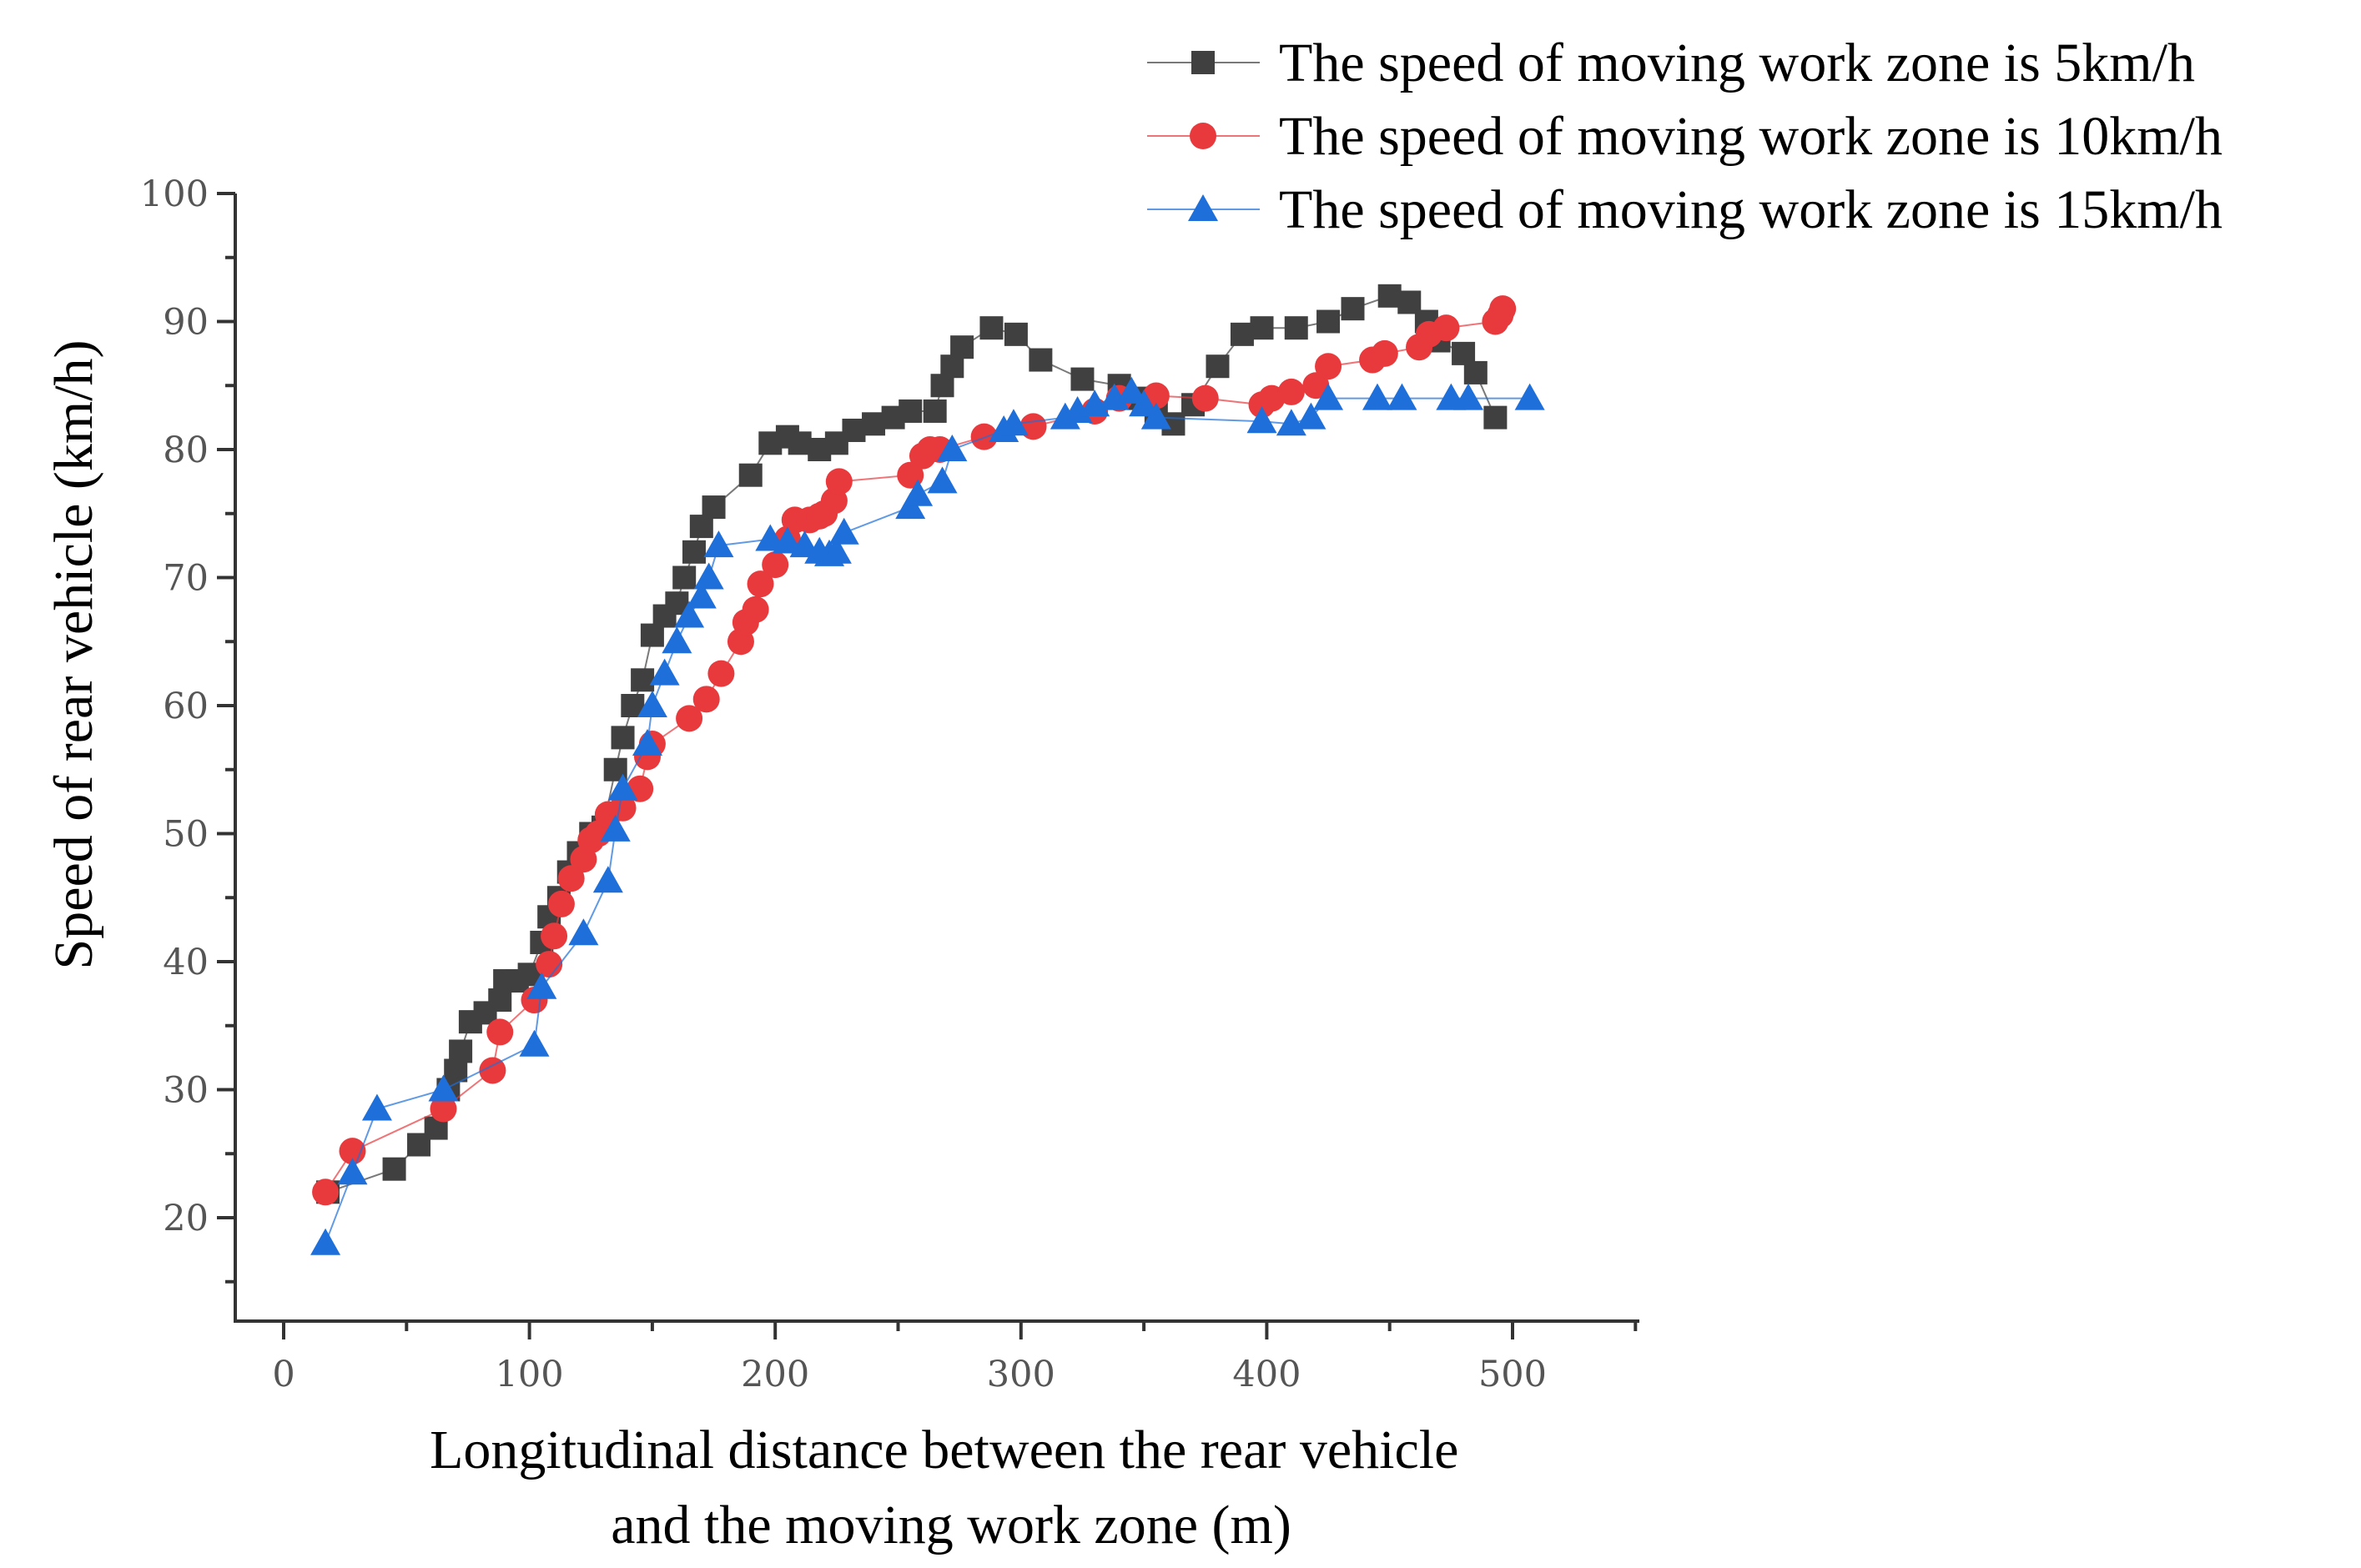 This screenshot has width=2361, height=1568. Describe the element at coordinates (1513, 1374) in the screenshot. I see `x-tick-label: 500` at that location.